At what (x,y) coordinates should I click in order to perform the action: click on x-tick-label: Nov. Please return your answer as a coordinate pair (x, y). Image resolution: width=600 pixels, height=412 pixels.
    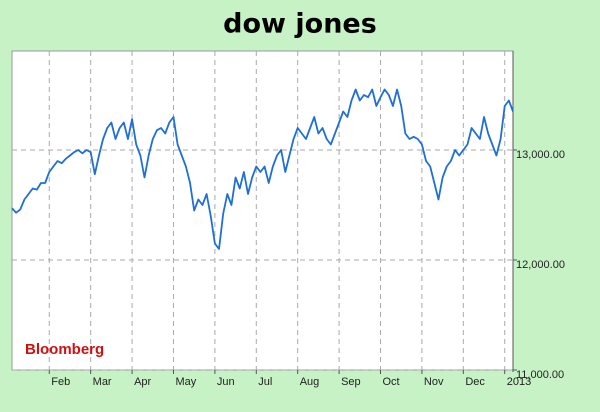
    Looking at the image, I should click on (434, 382).